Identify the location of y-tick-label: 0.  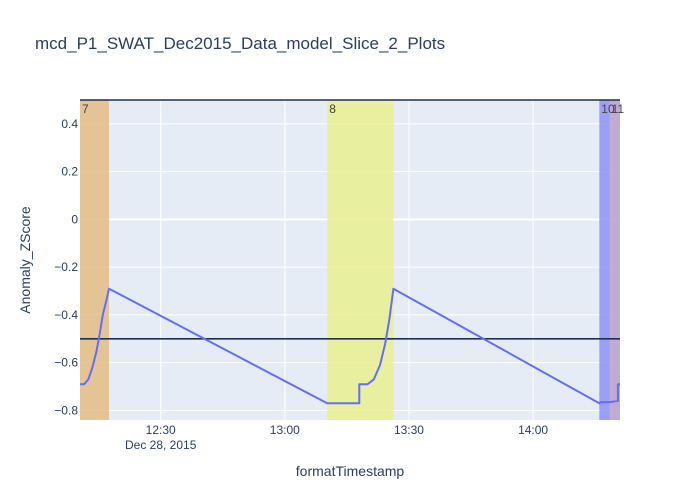
(74, 219).